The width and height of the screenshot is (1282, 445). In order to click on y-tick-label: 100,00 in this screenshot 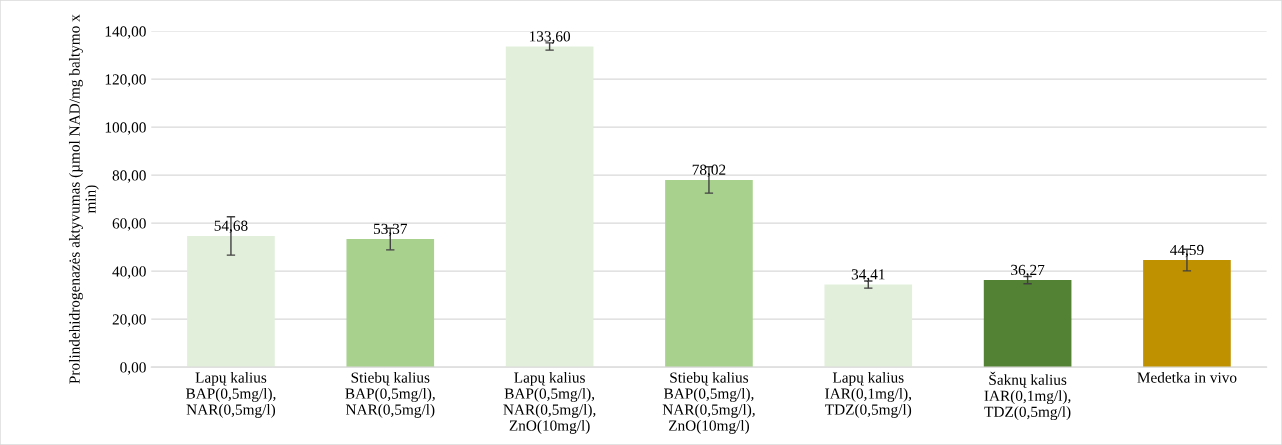, I will do `click(125, 128)`.